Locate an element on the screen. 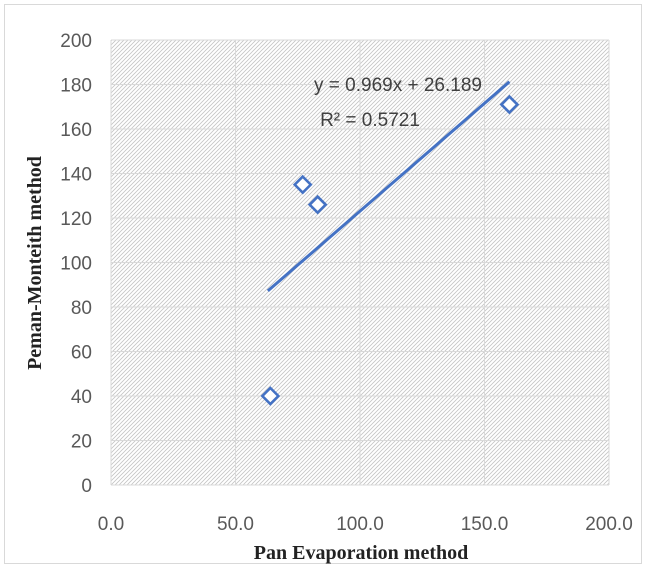  y-tick-label: 80 is located at coordinates (81, 308).